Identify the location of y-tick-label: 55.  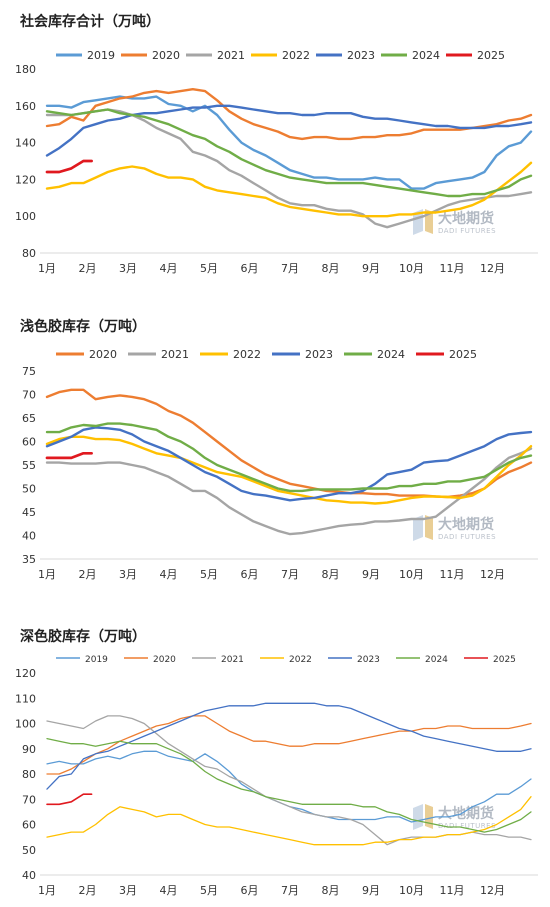
(29, 465).